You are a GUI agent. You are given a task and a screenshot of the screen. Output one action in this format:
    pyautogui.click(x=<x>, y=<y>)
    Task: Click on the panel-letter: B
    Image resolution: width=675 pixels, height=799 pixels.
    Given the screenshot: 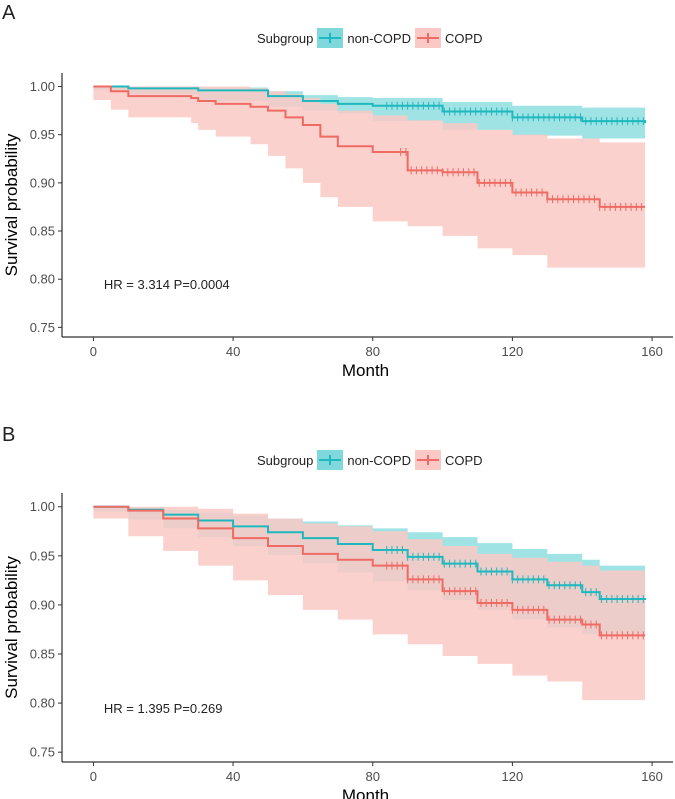 What is the action you would take?
    pyautogui.click(x=9, y=435)
    